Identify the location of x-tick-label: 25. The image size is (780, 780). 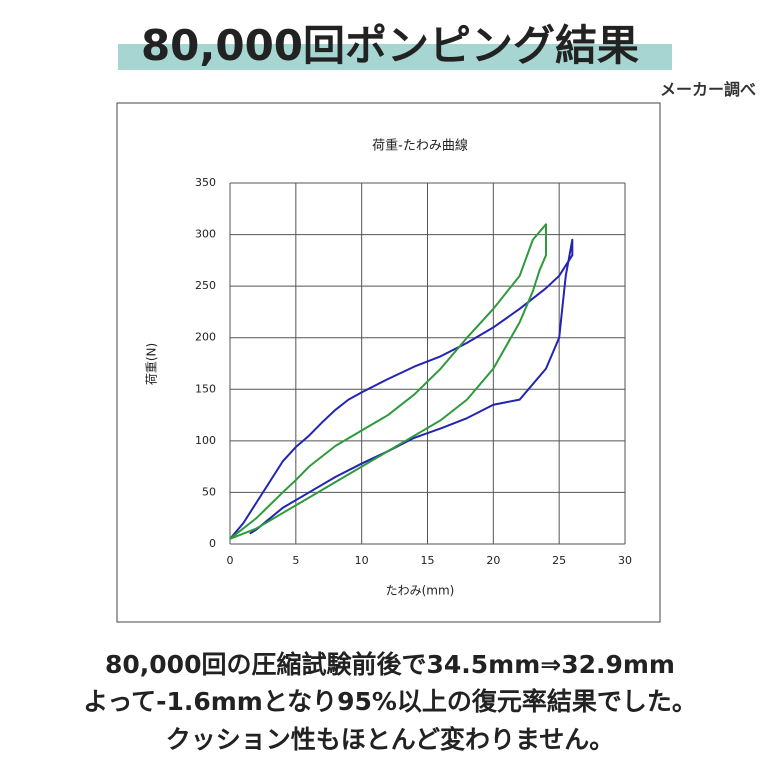
(559, 560).